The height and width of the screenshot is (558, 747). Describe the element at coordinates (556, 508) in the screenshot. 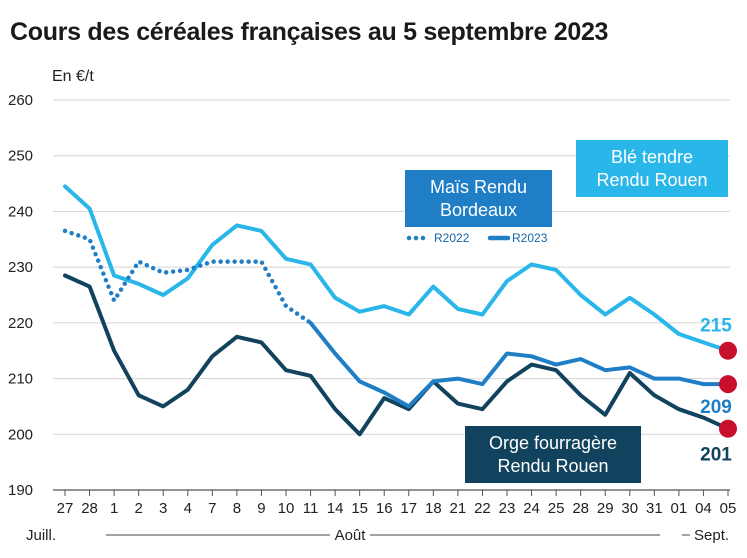

I see `x-tick-label: 25` at that location.